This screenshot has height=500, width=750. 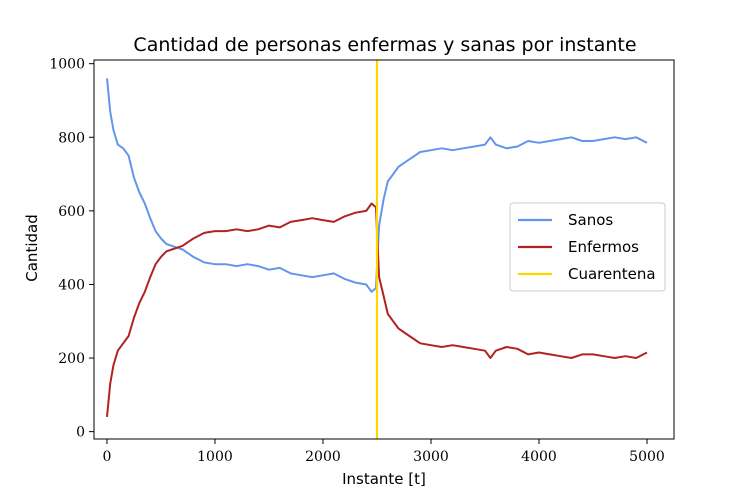 What do you see at coordinates (603, 247) in the screenshot?
I see `legend-label-enfermos: Enfermos` at bounding box center [603, 247].